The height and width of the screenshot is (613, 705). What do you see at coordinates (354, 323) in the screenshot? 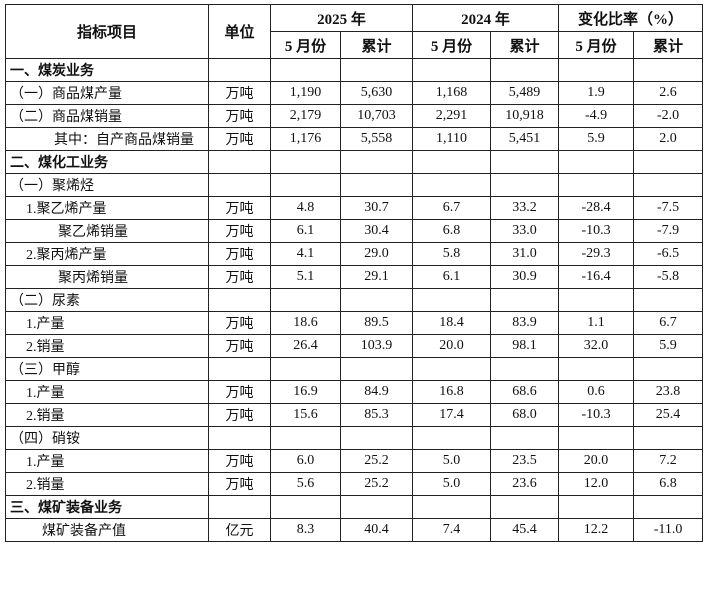
I see `table-row: 1.产量 万吨 18.6 89.5 18.4 83.9 1.1 6.7` at bounding box center [354, 323].